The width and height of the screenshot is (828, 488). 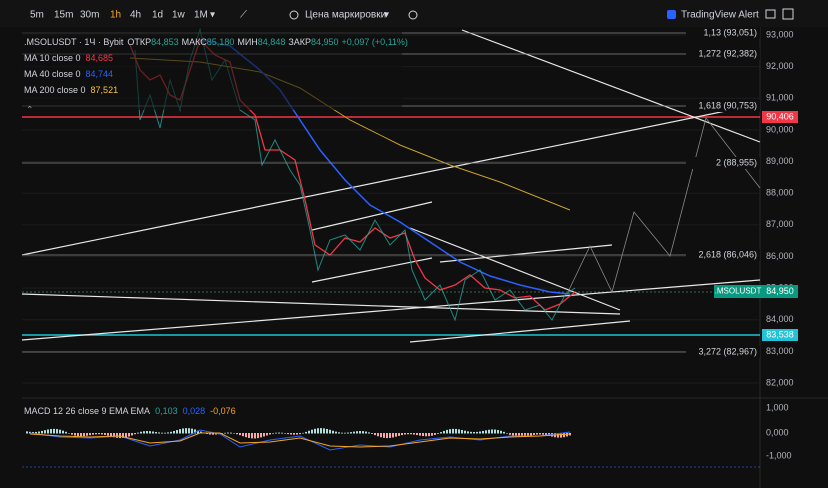 I want to click on interval-button: 5m, so click(x=37, y=15).